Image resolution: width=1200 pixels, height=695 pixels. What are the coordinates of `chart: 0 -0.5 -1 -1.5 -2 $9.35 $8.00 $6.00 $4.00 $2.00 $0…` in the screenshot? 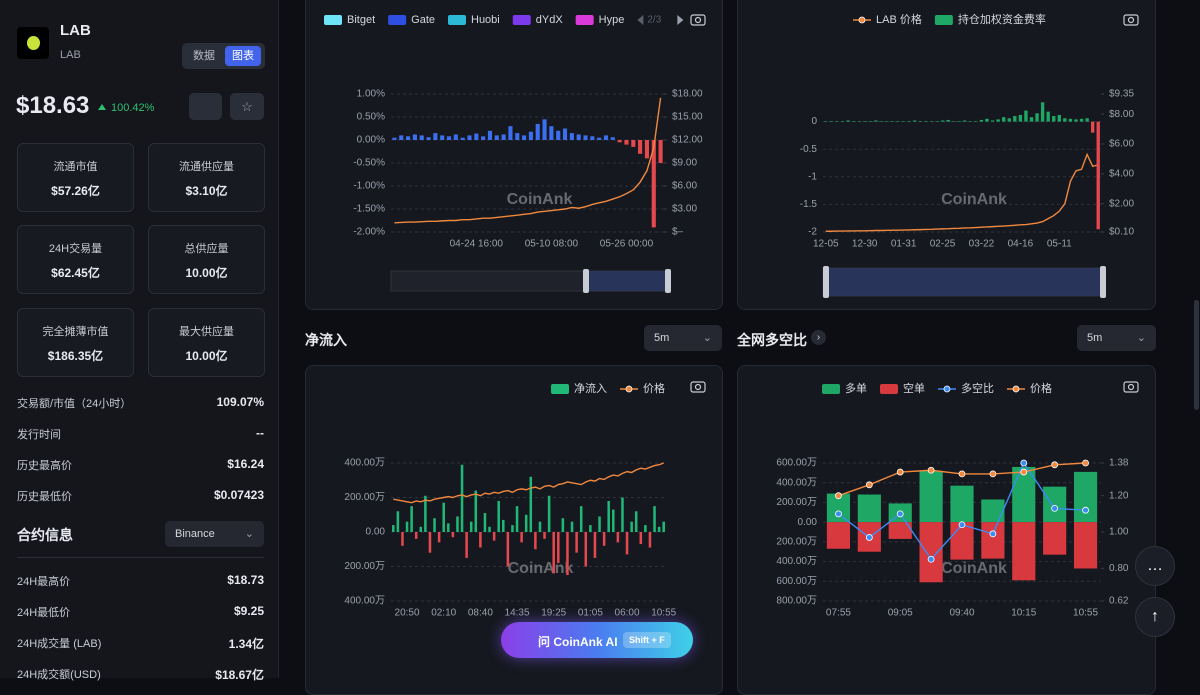 It's located at (969, 155).